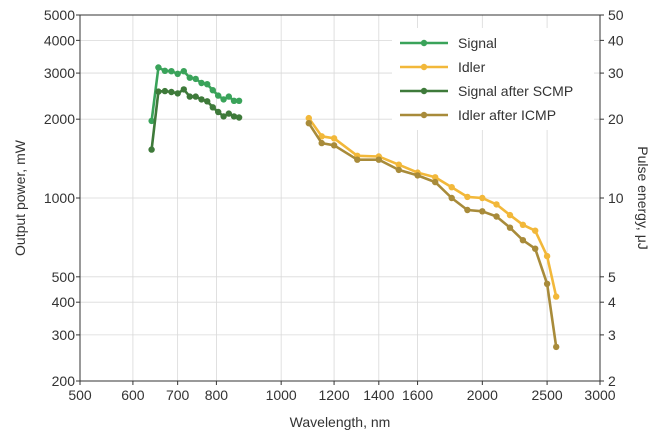  What do you see at coordinates (612, 302) in the screenshot?
I see `y2-tick-label: 4` at bounding box center [612, 302].